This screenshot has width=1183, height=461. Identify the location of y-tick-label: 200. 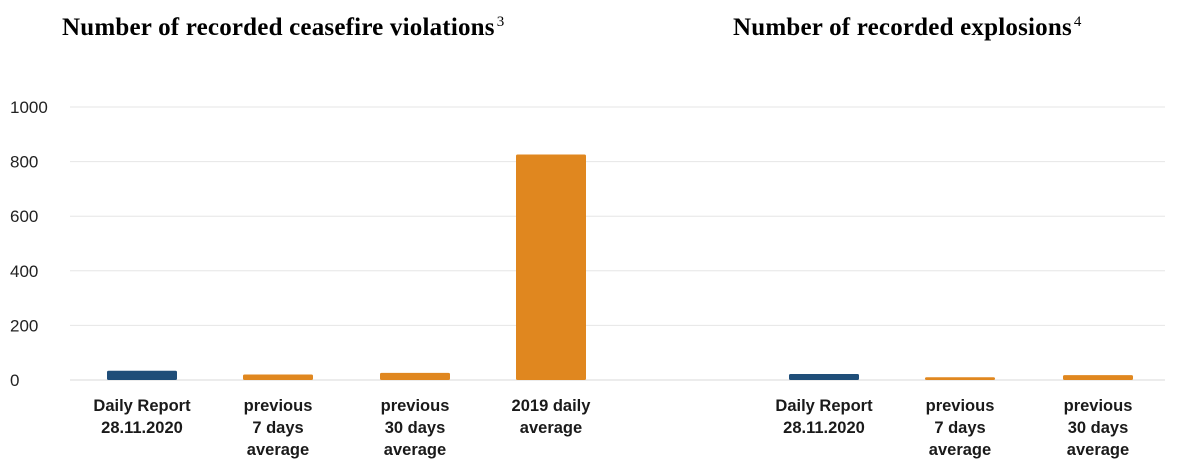
(24, 325).